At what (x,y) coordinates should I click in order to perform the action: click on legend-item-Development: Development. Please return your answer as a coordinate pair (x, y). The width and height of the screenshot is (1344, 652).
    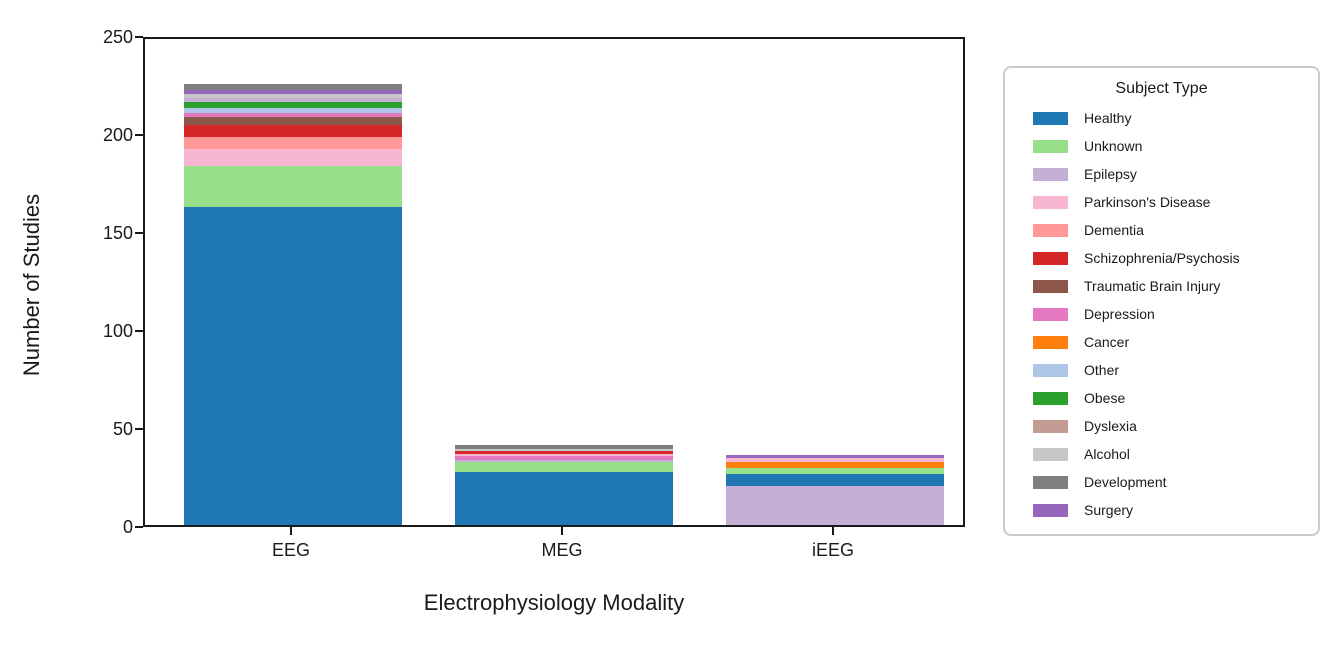
    Looking at the image, I should click on (1161, 482).